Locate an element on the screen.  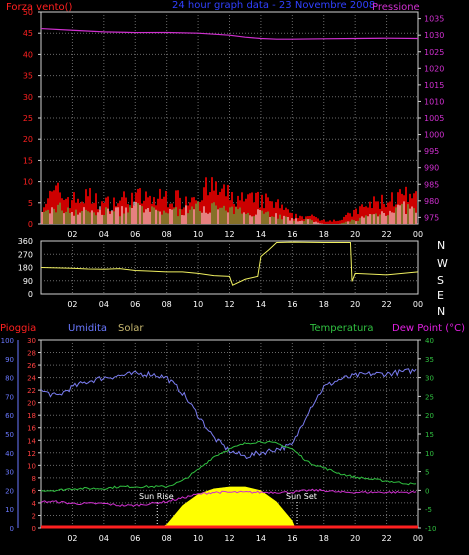
humidity-y-tick-label: 70 is located at coordinates (9, 397).